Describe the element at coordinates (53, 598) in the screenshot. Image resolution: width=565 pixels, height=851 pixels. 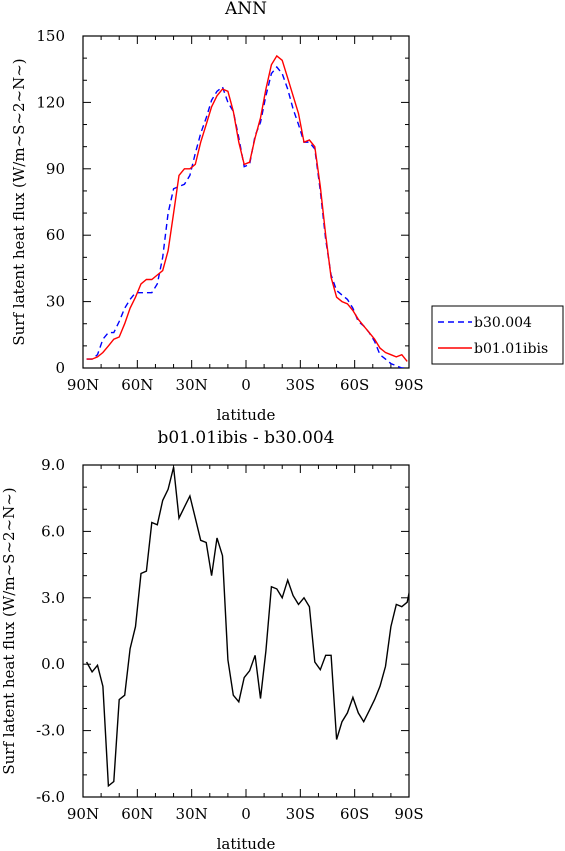
I see `y-tick-label: 3.0` at that location.